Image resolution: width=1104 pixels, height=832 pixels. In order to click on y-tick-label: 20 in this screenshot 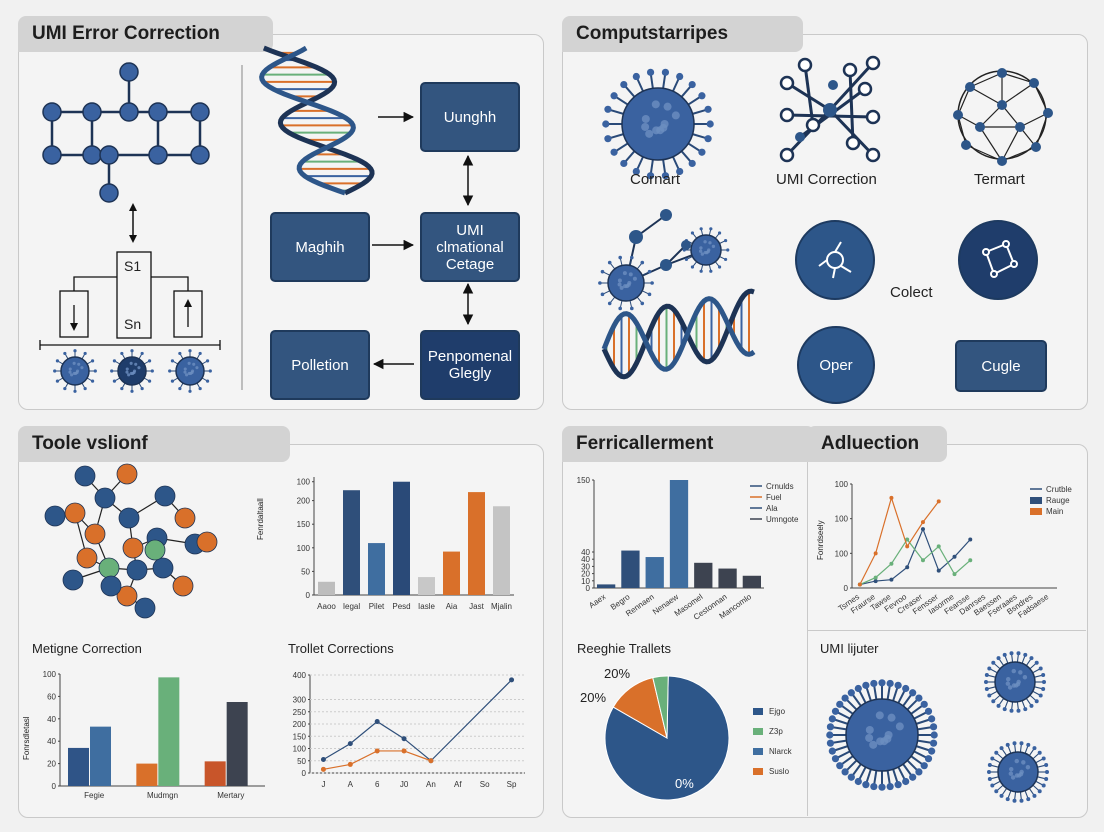, I will do `click(51, 764)`.